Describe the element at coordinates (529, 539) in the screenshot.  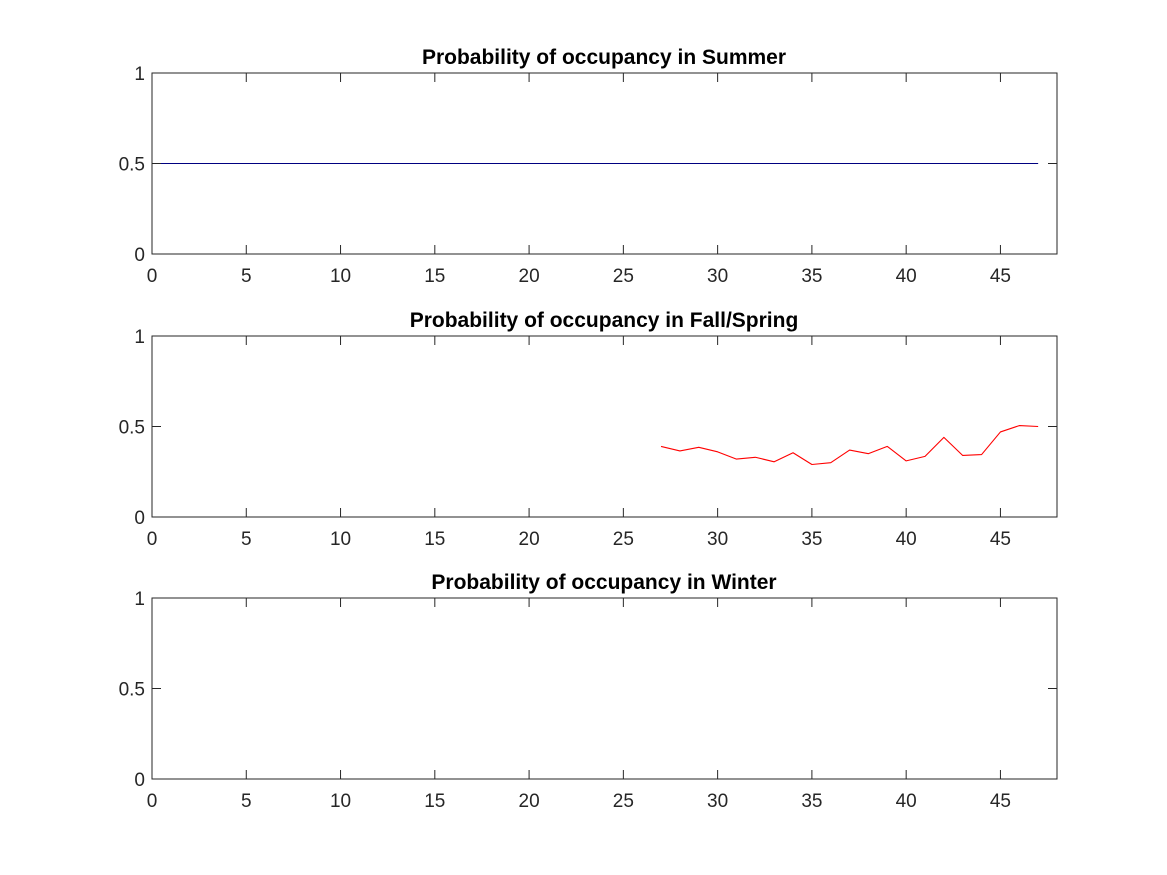
I see `x-tick-label-fall-spring-20: 20` at that location.